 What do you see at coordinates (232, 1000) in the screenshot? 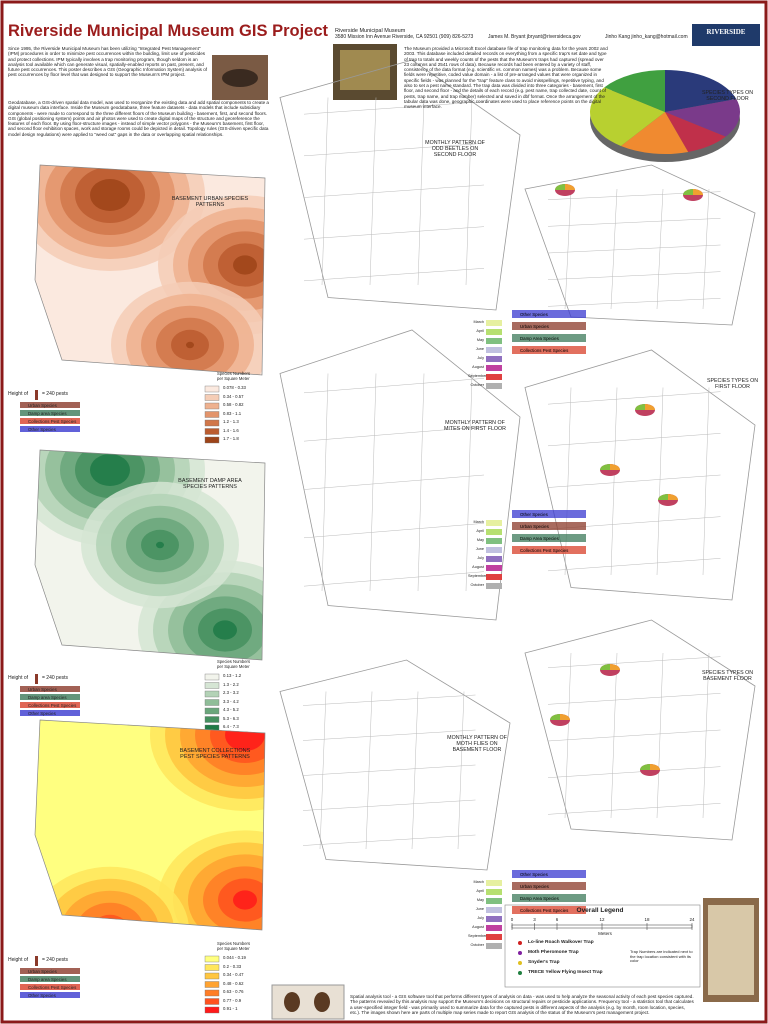
I see `class-label: 0.77 - 0.9` at bounding box center [232, 1000].